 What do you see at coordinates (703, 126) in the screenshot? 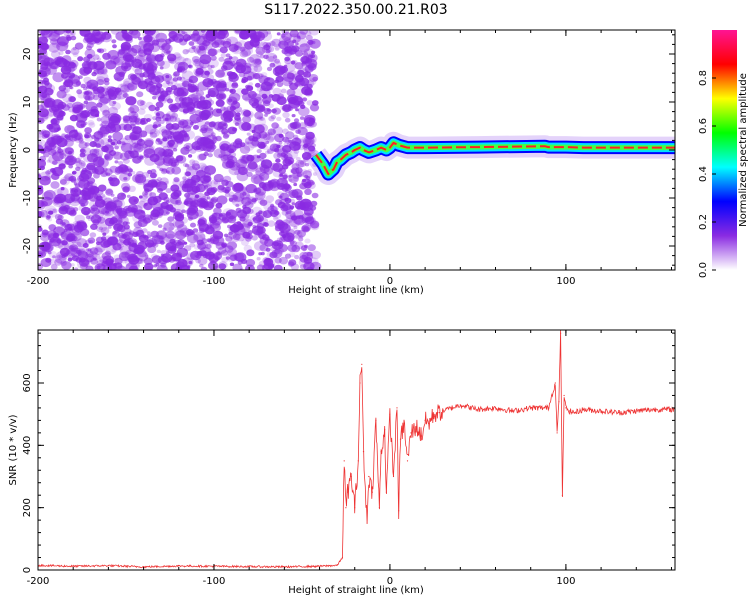
I see `colorbar-tick-label: 0.6` at bounding box center [703, 126].